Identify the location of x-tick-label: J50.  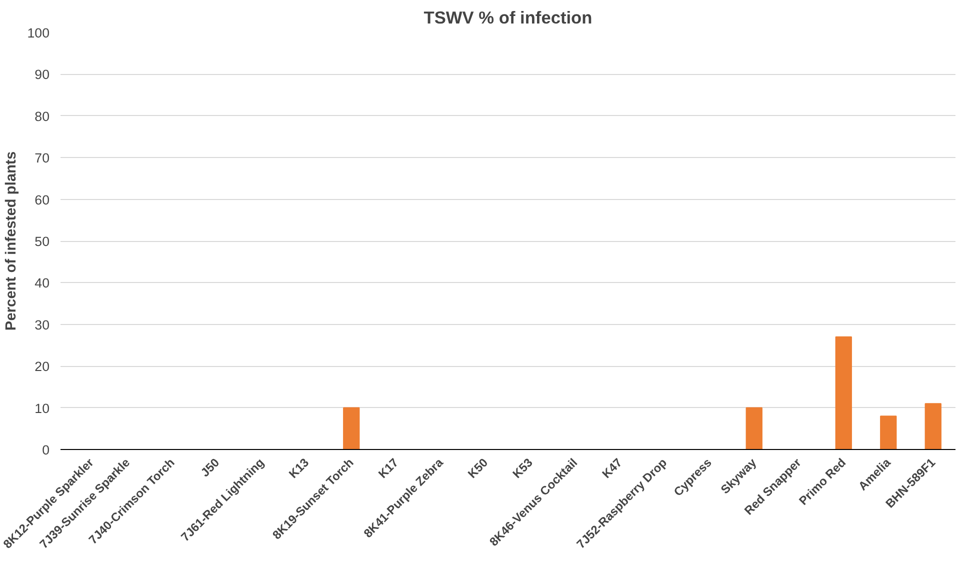
(210, 467).